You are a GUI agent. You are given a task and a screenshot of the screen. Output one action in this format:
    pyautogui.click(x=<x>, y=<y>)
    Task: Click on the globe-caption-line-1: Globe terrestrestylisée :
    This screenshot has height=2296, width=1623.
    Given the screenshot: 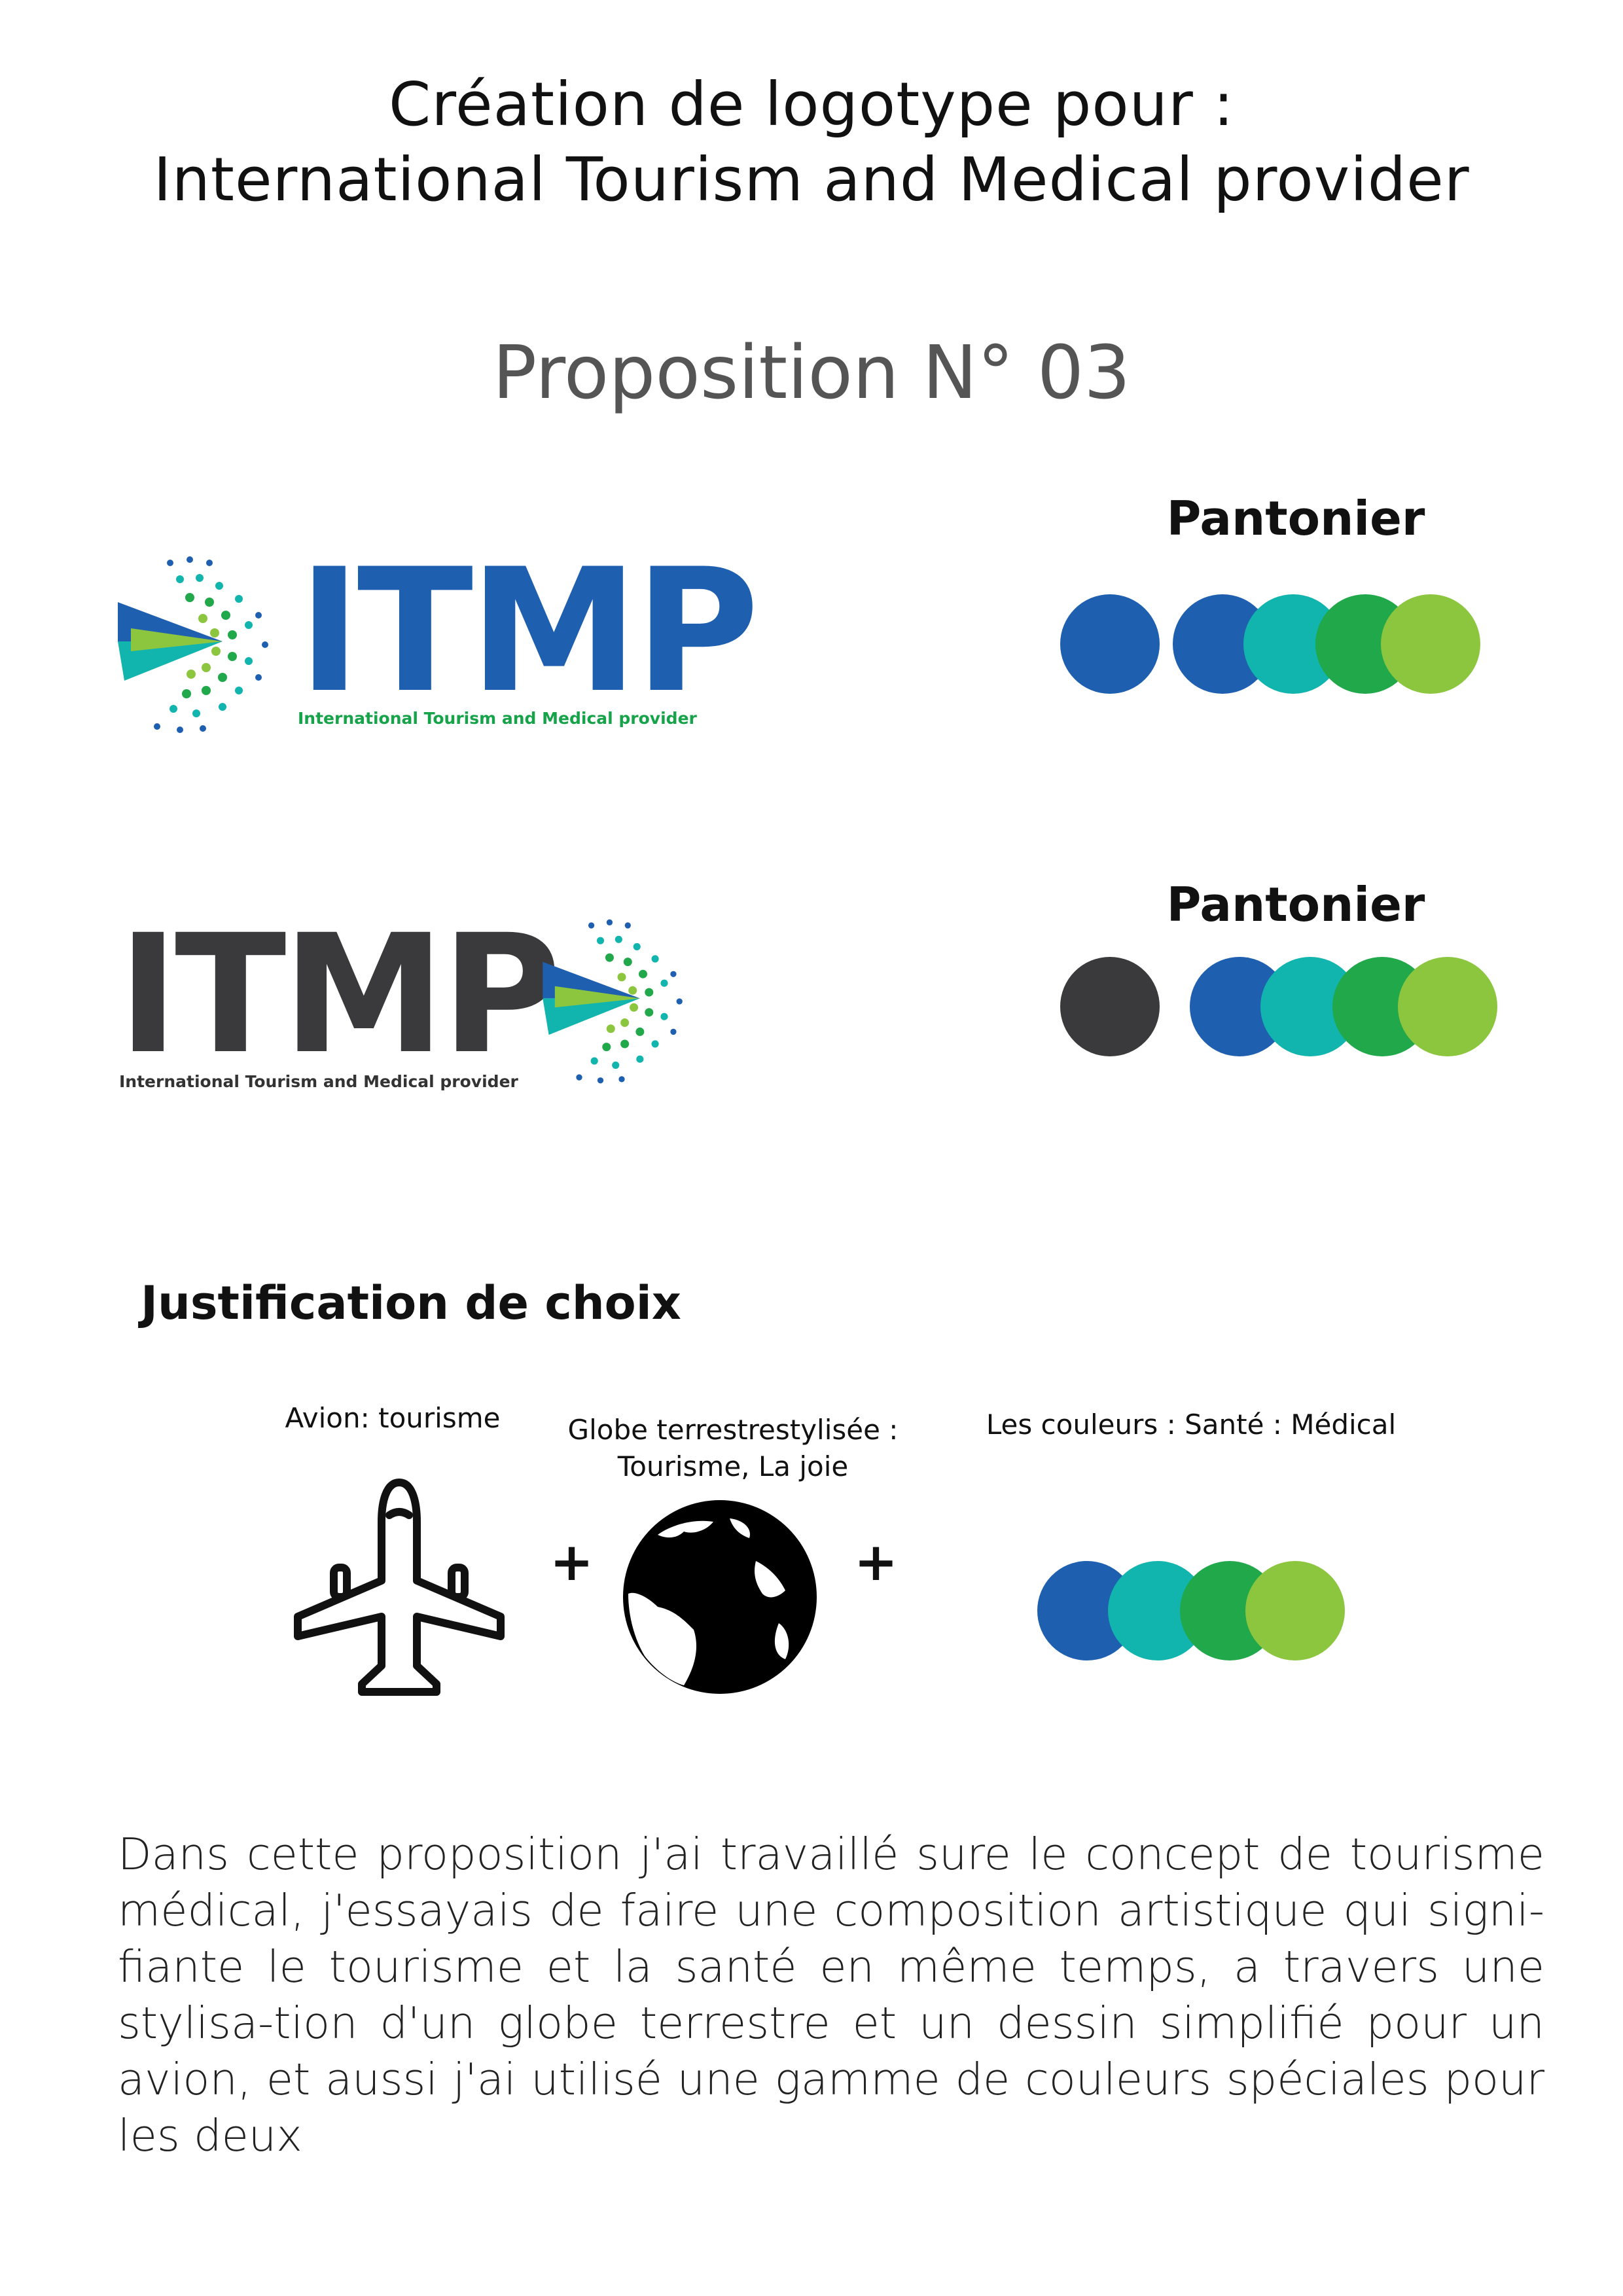 What is the action you would take?
    pyautogui.click(x=733, y=1430)
    